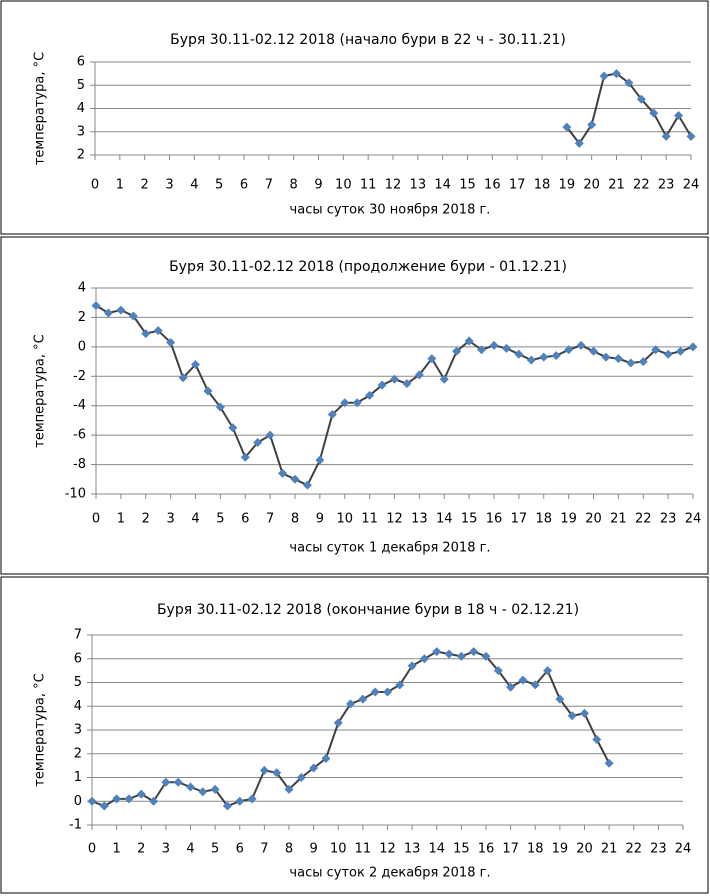 This screenshot has width=710, height=896. I want to click on y-tick-label: 2, so click(78, 753).